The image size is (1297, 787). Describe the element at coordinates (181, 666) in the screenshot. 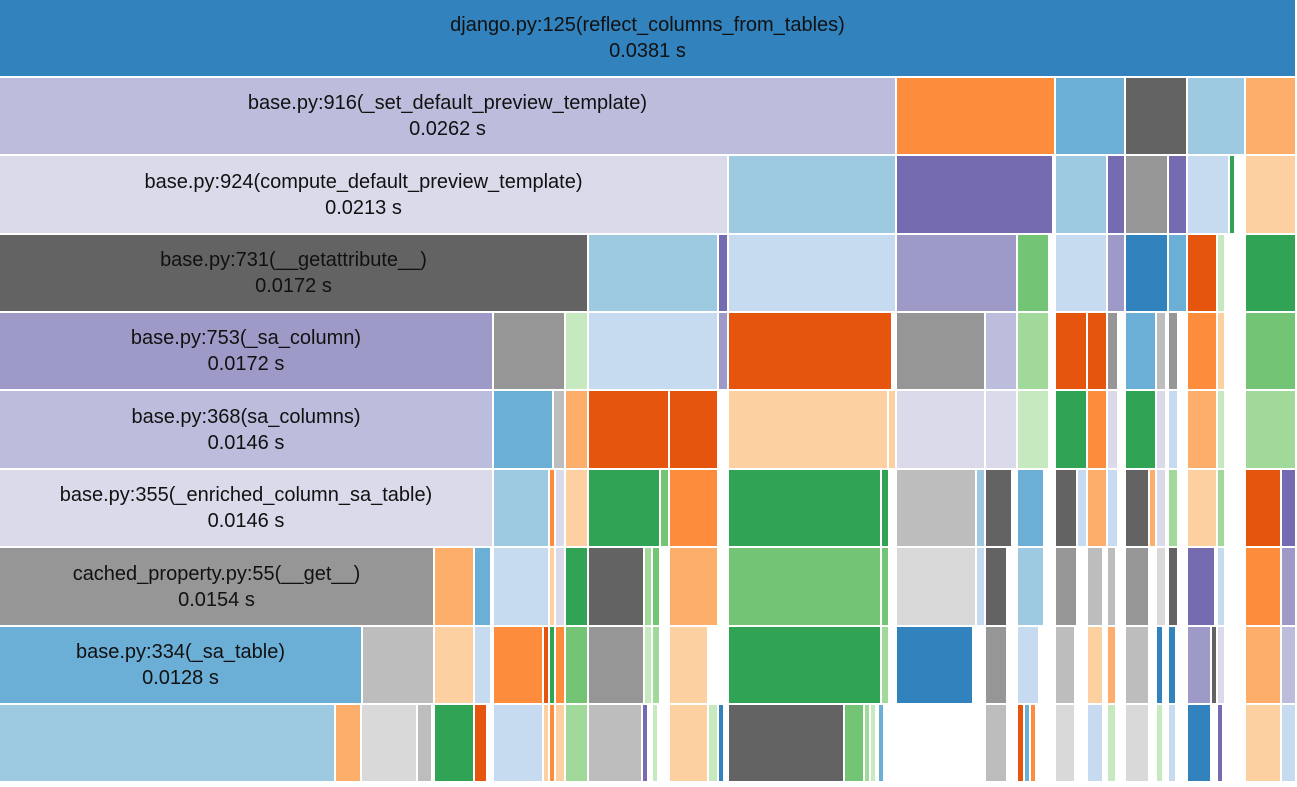

I see `frame-sa-table: base.py:334(_sa_table) 0.0128 s` at that location.